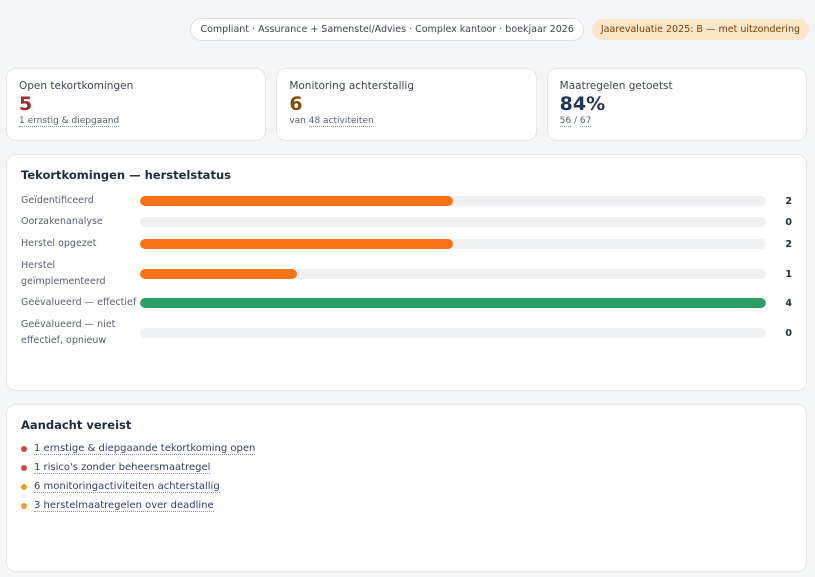 This screenshot has width=815, height=577. What do you see at coordinates (406, 121) in the screenshot?
I see `kpi-subtext: van 48 activiteiten` at bounding box center [406, 121].